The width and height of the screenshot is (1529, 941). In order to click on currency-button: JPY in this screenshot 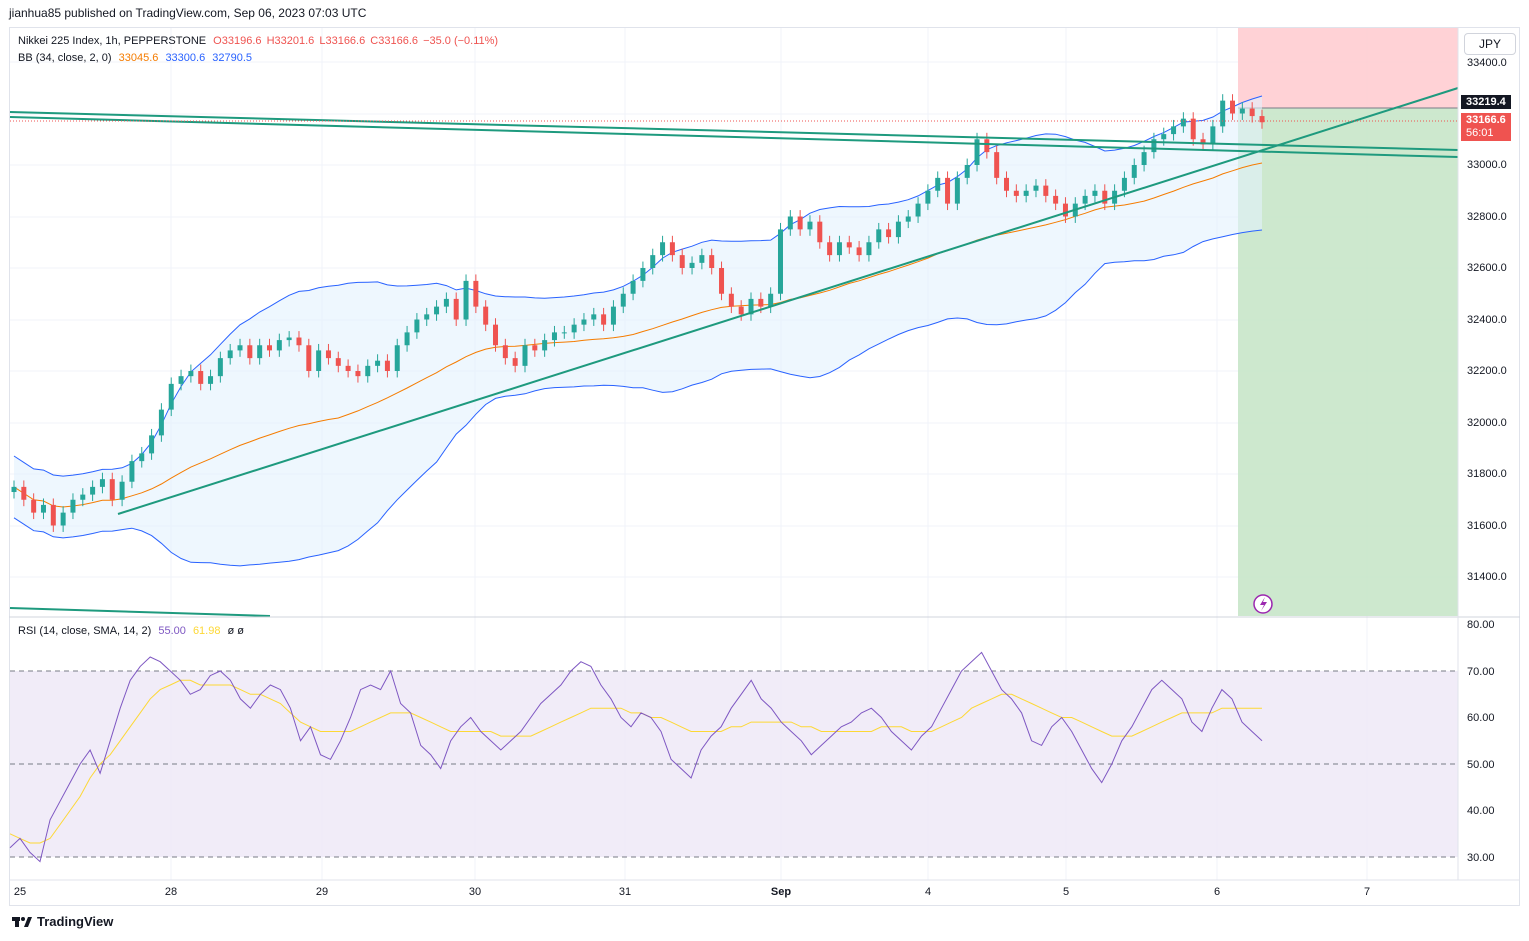, I will do `click(1490, 44)`.